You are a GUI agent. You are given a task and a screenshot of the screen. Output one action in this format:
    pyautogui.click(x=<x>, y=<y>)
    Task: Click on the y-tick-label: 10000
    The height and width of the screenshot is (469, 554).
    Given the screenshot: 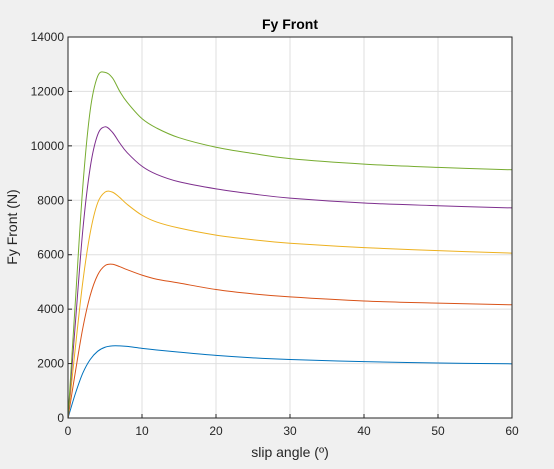 What is the action you would take?
    pyautogui.click(x=48, y=146)
    